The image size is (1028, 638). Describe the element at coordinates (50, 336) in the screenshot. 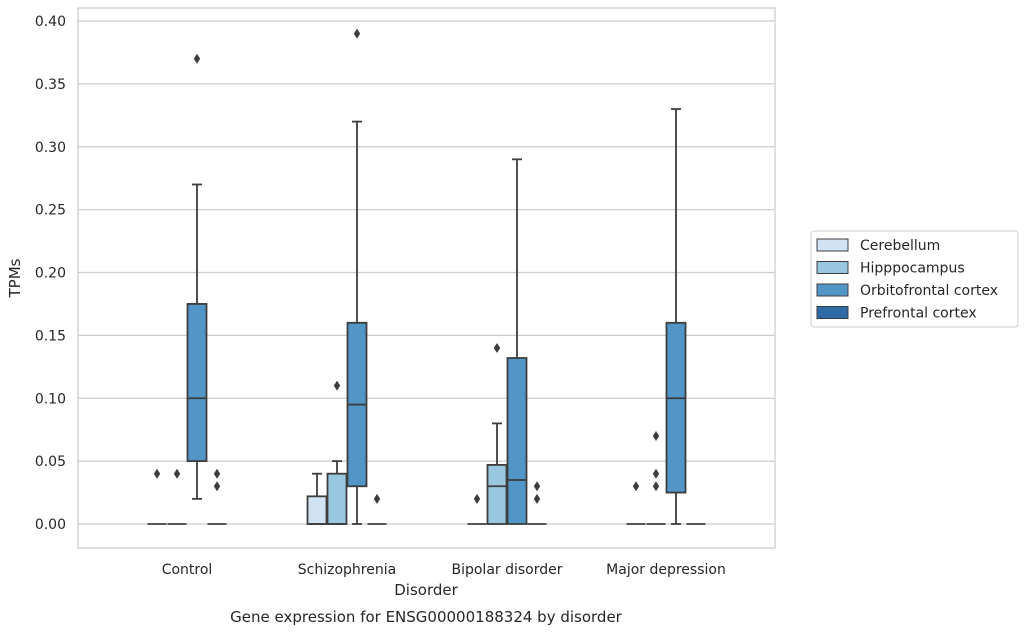

I see `y-tick-label: 0.15` at that location.